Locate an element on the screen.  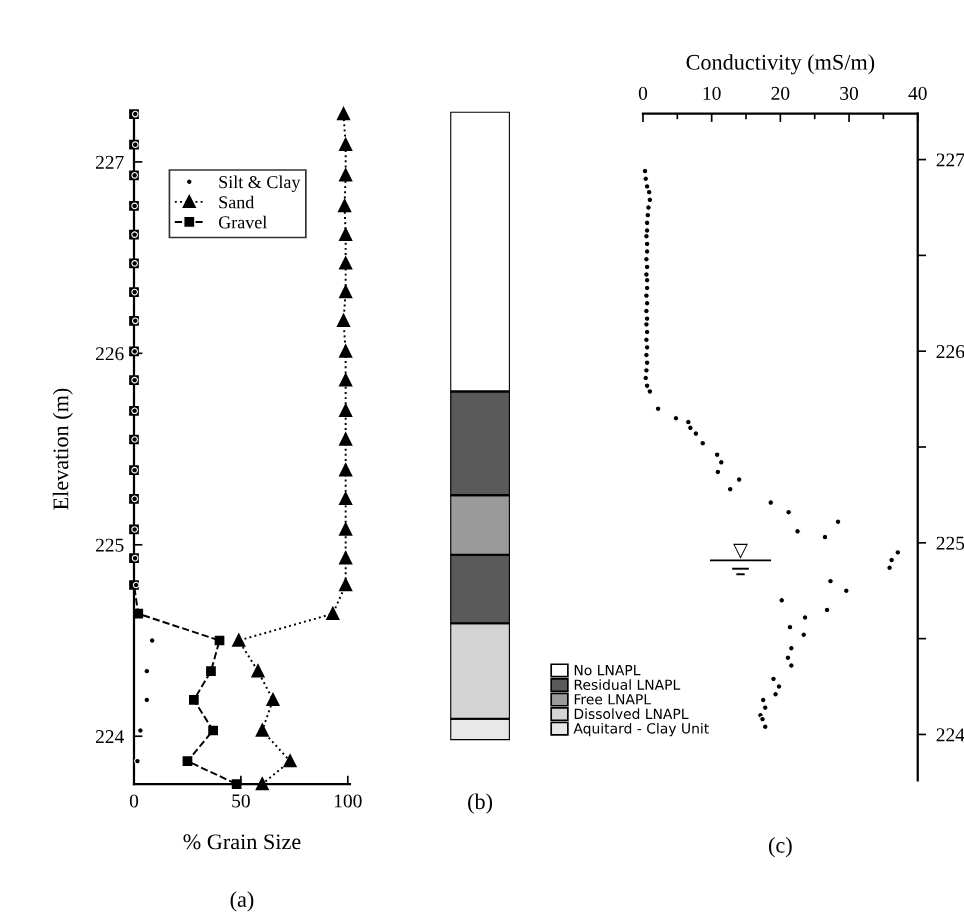
text: (a) is located at coordinates (242, 901).